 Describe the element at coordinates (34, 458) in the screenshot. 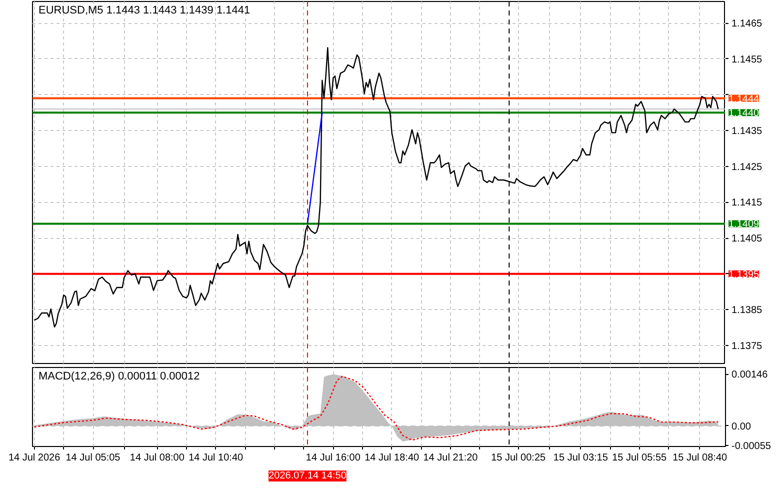

I see `x-tick-label: 14 Jul 2026` at that location.